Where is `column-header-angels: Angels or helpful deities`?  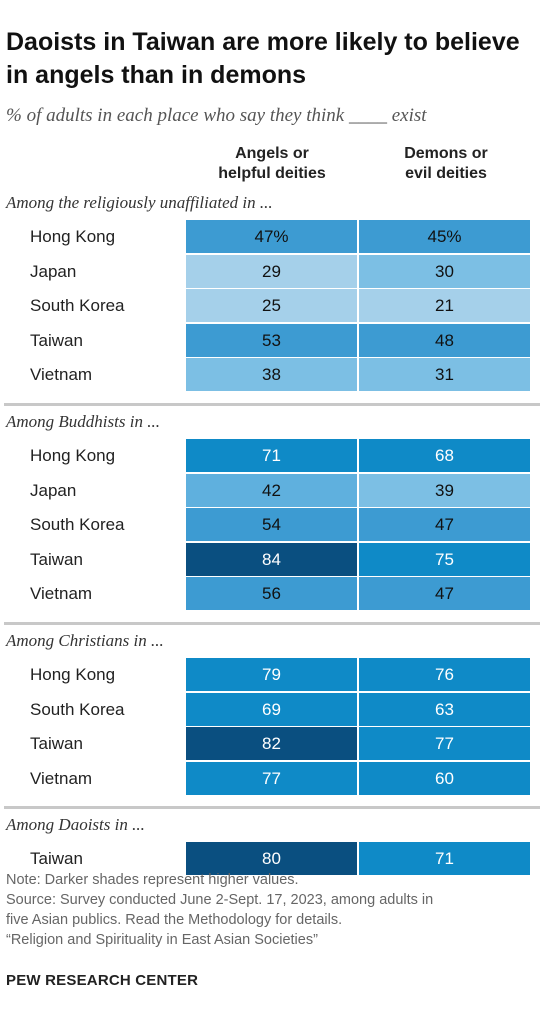 column-header-angels: Angels or helpful deities is located at coordinates (272, 163).